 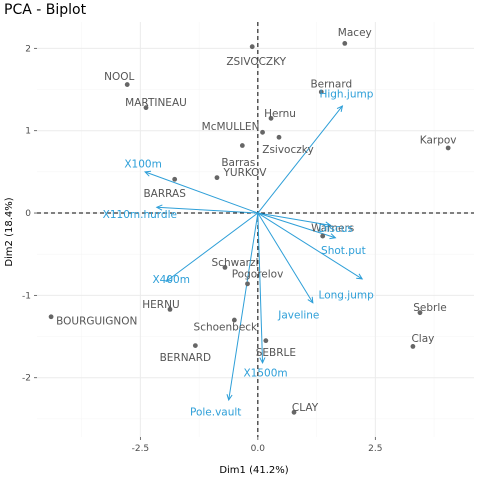 I want to click on individual-label: Schoenbeck, so click(x=226, y=328).